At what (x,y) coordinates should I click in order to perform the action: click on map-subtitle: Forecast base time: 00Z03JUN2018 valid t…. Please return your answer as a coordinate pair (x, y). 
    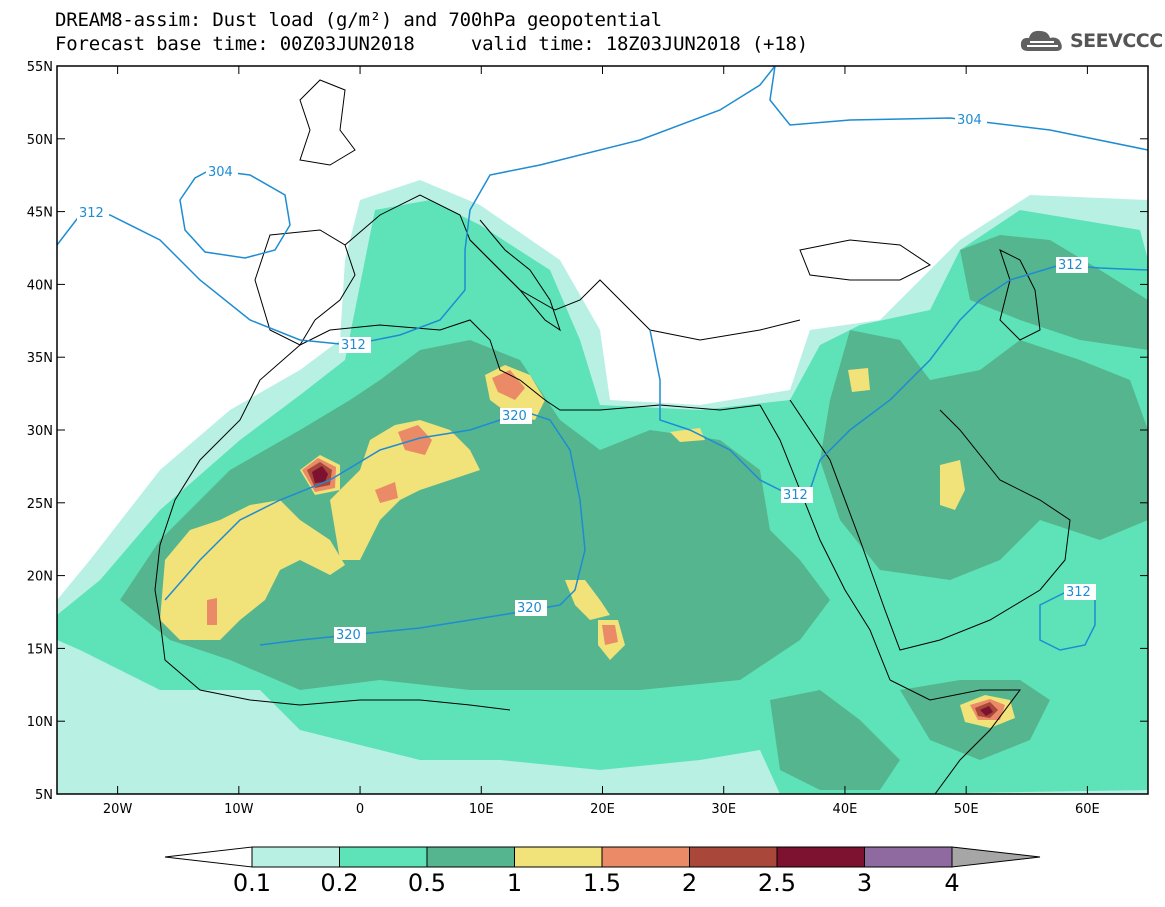
    Looking at the image, I should click on (432, 44).